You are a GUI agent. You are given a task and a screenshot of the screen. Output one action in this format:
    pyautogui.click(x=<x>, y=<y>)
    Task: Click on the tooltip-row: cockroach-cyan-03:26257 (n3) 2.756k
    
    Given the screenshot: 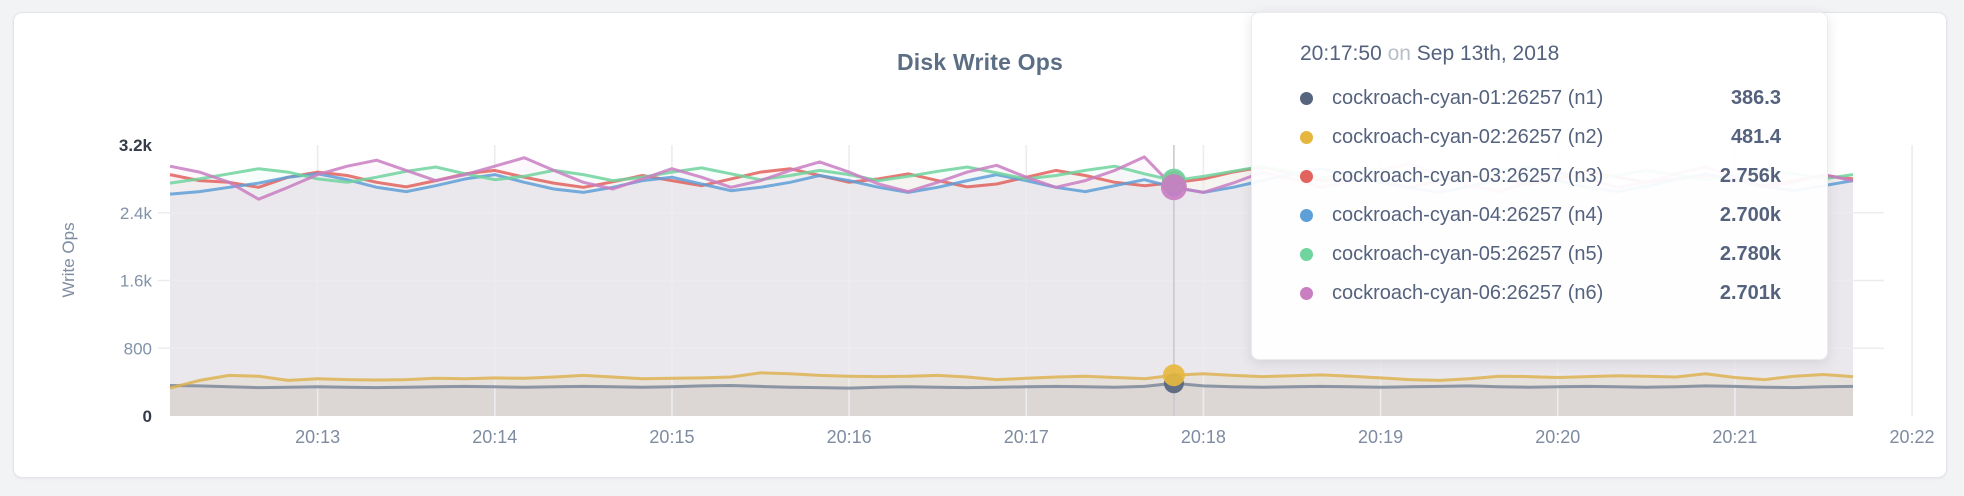 What is the action you would take?
    pyautogui.click(x=1540, y=176)
    